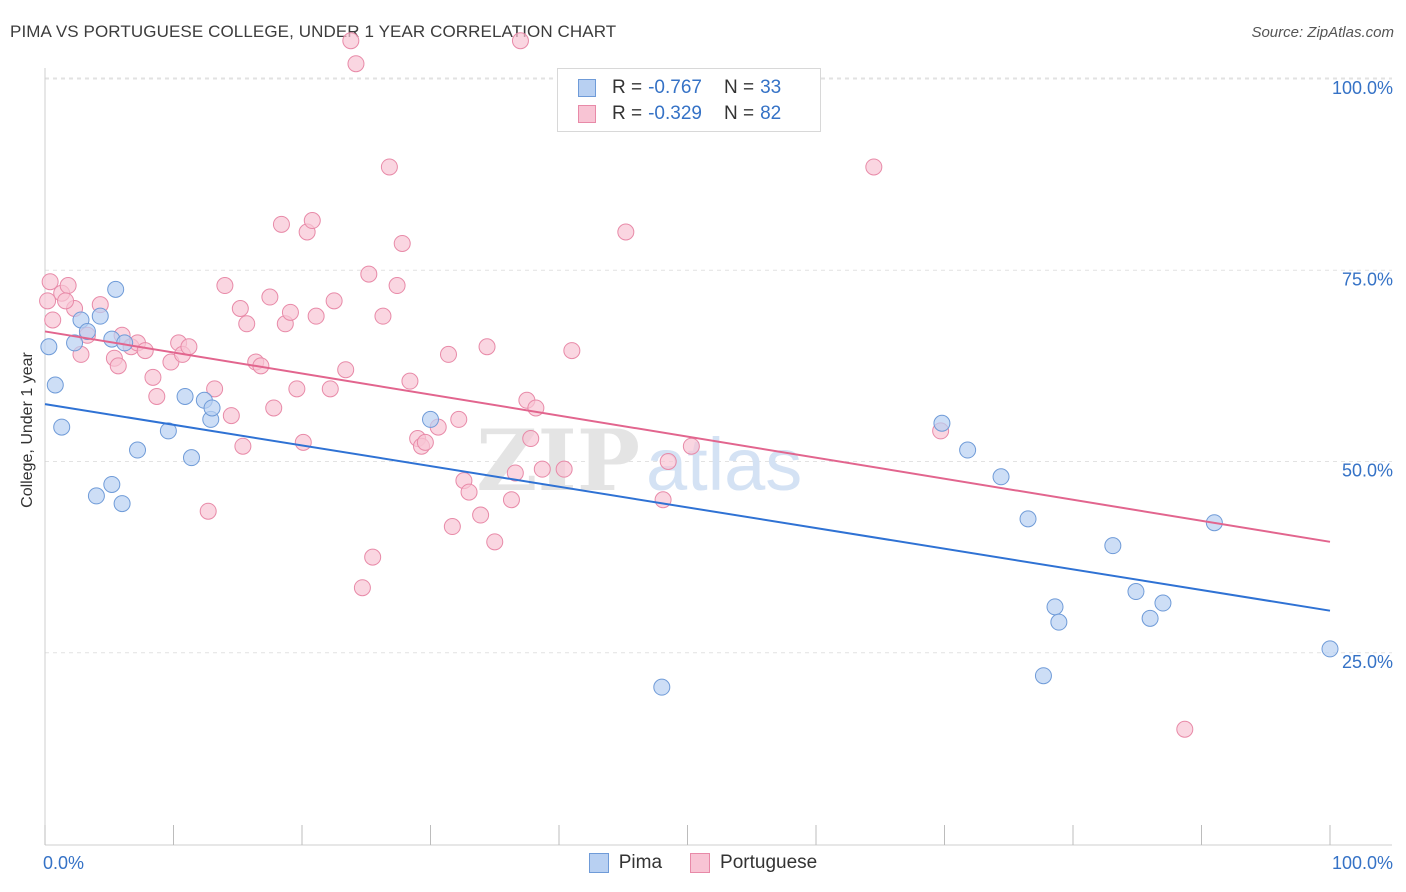  What do you see at coordinates (63, 863) in the screenshot?
I see `x-tick-label: 0.0%` at bounding box center [63, 863].